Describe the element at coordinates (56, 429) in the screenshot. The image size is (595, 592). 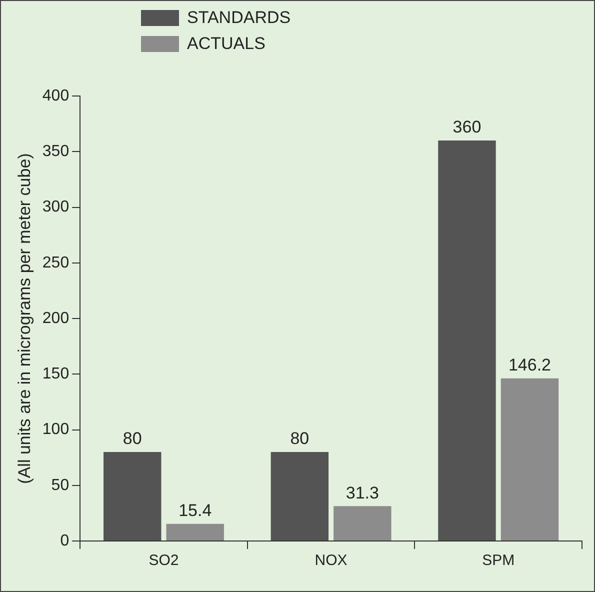
I see `y-tick-label: 100` at that location.